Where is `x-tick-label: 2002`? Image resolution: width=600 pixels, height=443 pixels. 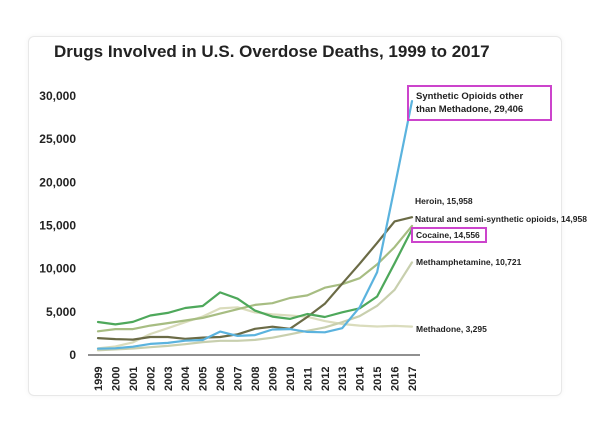
x-tick-label: 2002 is located at coordinates (151, 379).